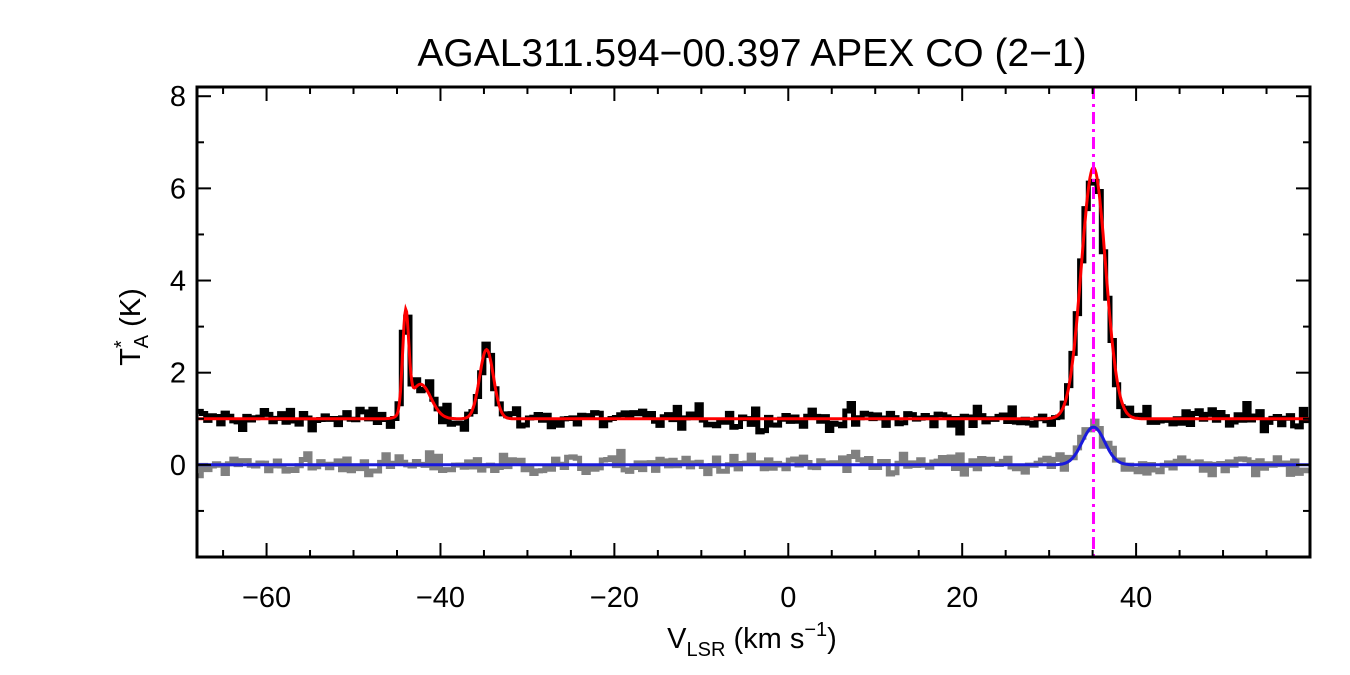 The height and width of the screenshot is (675, 1350). I want to click on x-tick-label: 0, so click(788, 598).